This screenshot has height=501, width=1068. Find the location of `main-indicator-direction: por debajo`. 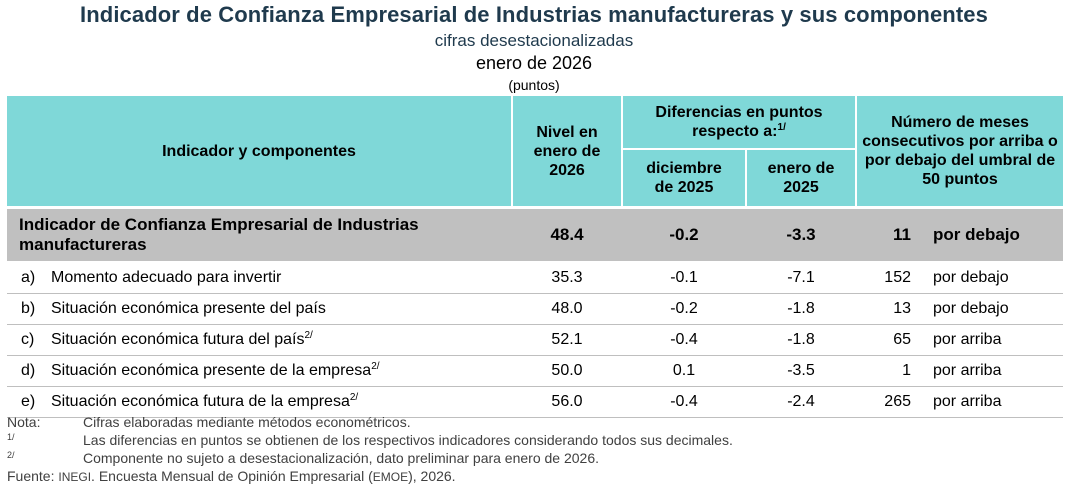

main-indicator-direction: por debajo is located at coordinates (976, 234).